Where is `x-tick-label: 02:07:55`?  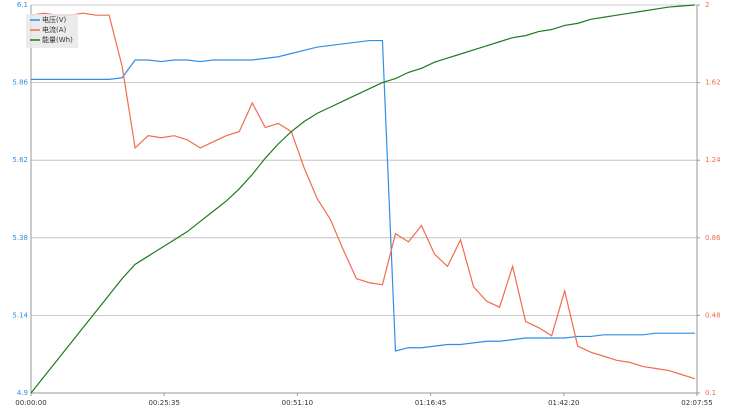
x-tick-label: 02:07:55 is located at coordinates (696, 403).